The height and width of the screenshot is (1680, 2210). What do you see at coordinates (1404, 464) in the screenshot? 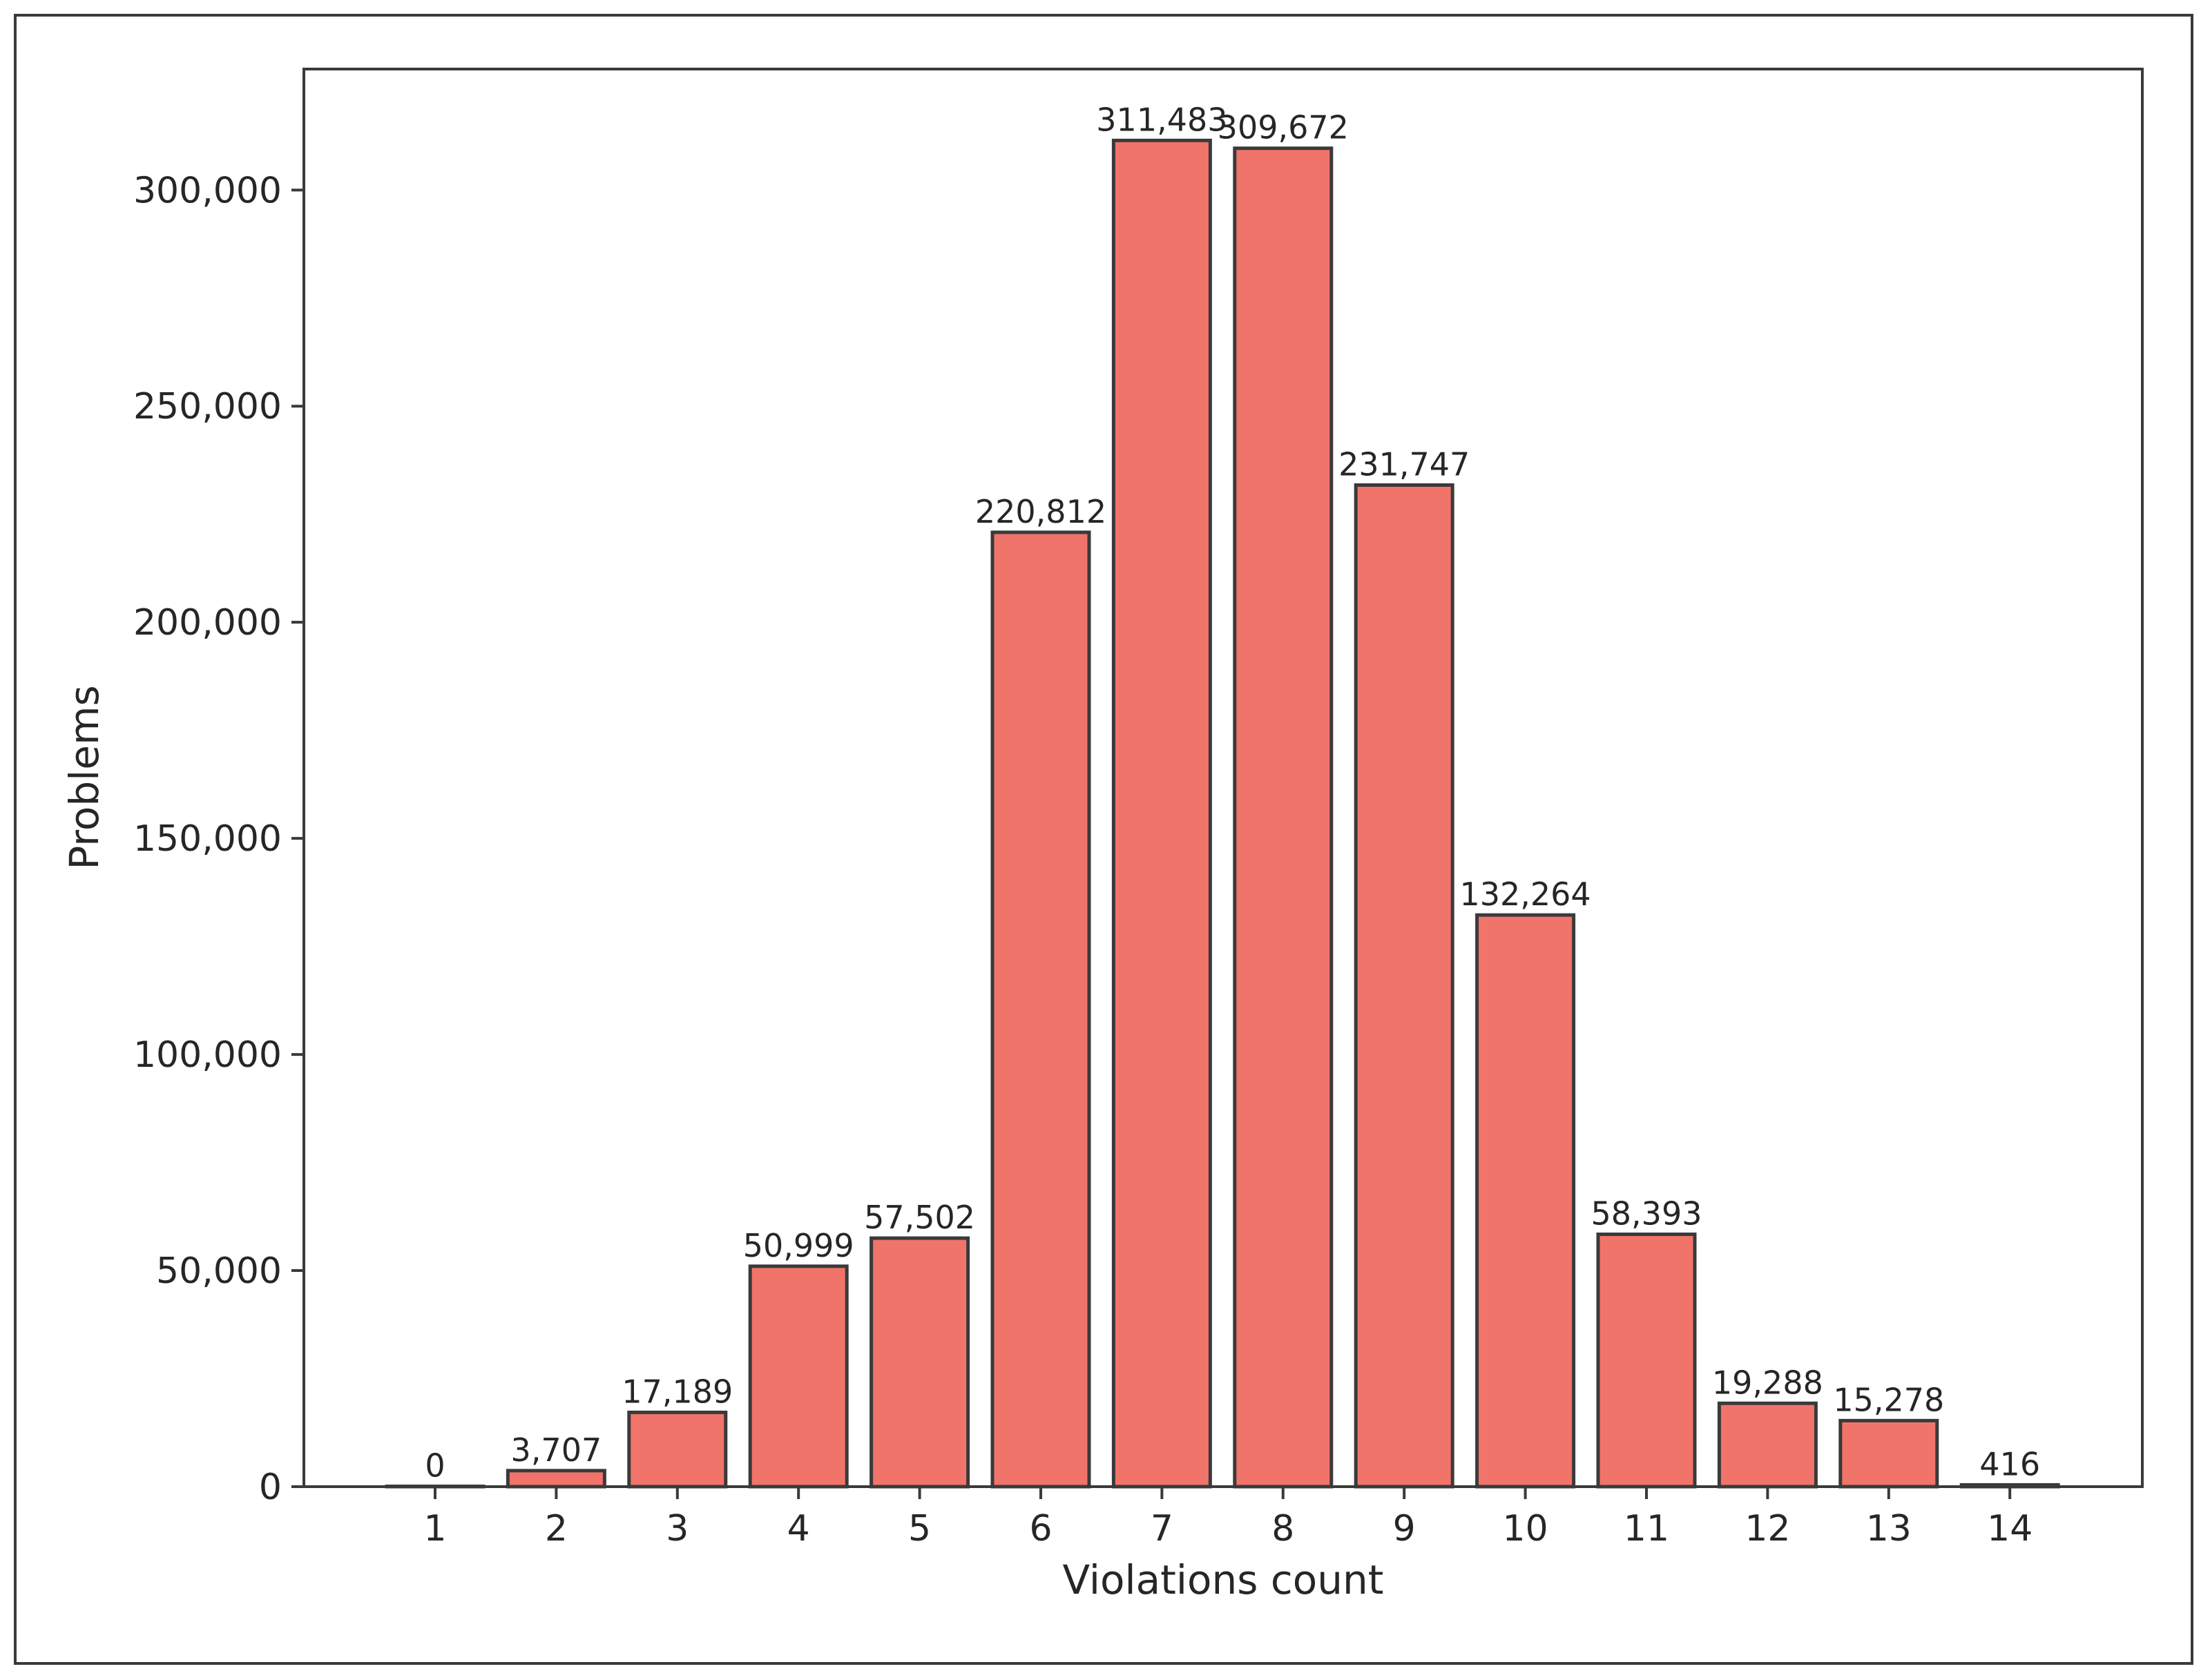
I see `bar-value-label-9: 231,747` at bounding box center [1404, 464].